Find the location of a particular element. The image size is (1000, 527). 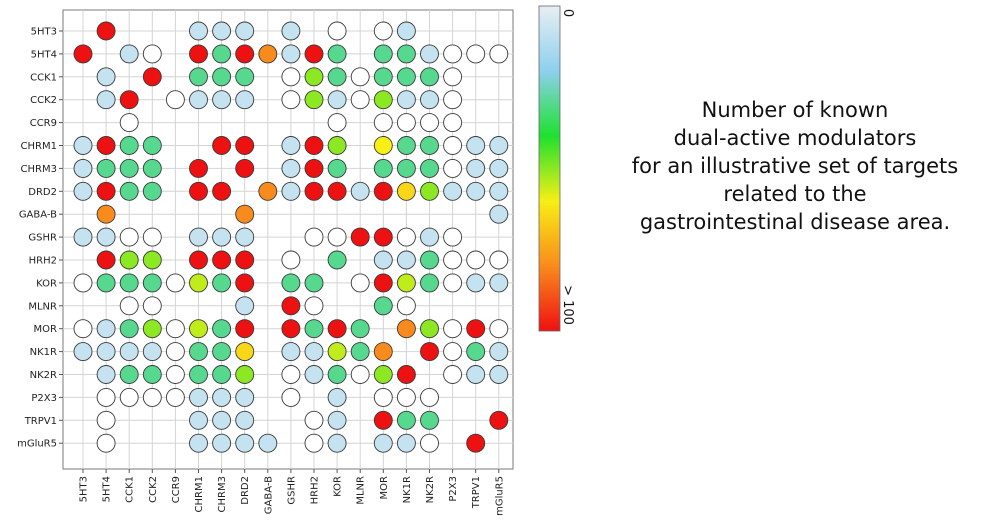

colorbar-gradient is located at coordinates (549, 168).